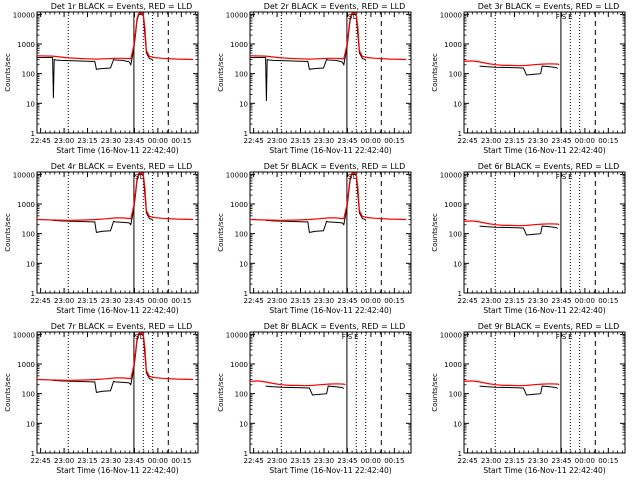 The height and width of the screenshot is (480, 640). What do you see at coordinates (335, 166) in the screenshot?
I see `plot-title: Det 5r BLACK = Events, RED = LLD` at bounding box center [335, 166].